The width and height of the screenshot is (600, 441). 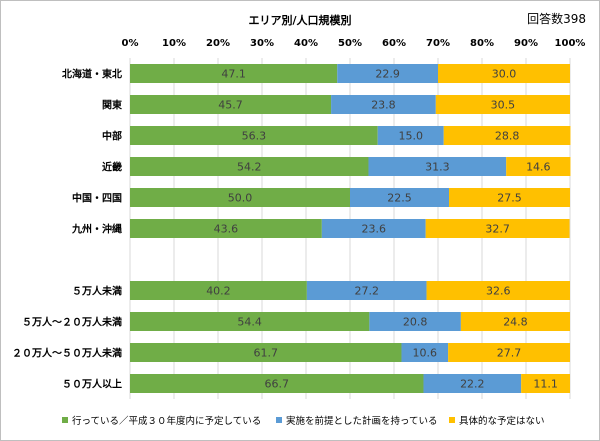 I want to click on data-label: 27.2, so click(x=366, y=291).